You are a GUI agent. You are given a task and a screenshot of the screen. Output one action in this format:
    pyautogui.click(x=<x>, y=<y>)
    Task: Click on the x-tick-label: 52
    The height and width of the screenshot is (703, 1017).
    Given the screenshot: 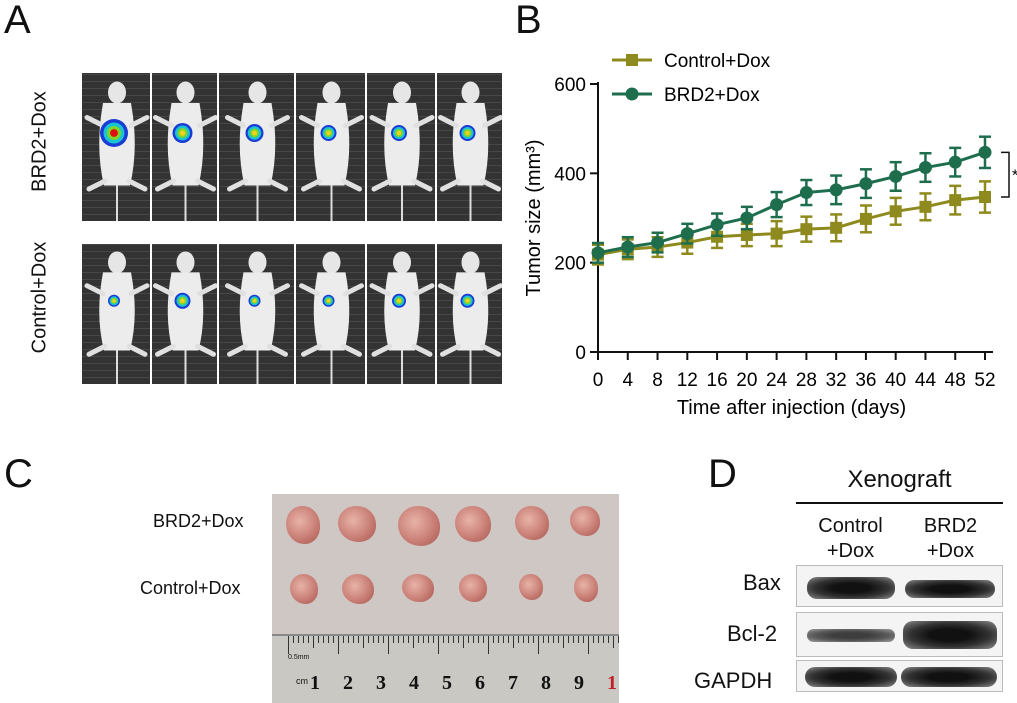 What is the action you would take?
    pyautogui.click(x=984, y=380)
    